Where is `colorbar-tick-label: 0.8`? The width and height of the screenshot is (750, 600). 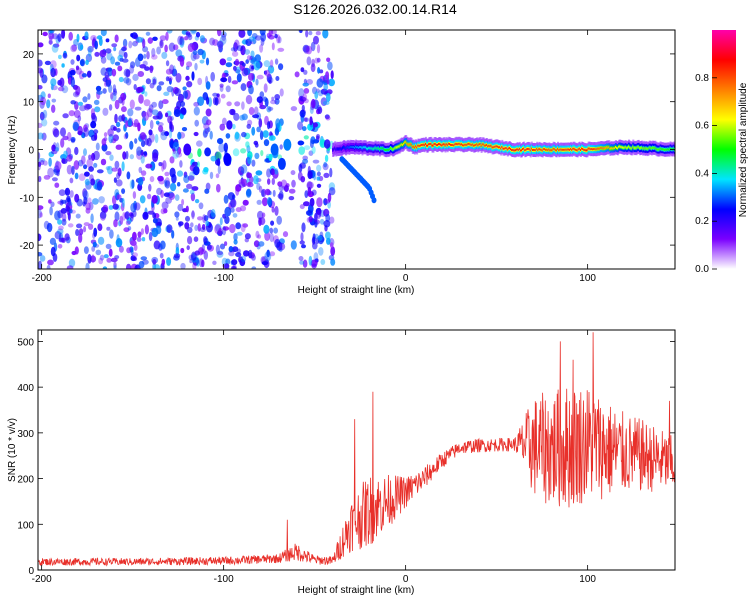 colorbar-tick-label: 0.8 is located at coordinates (702, 78).